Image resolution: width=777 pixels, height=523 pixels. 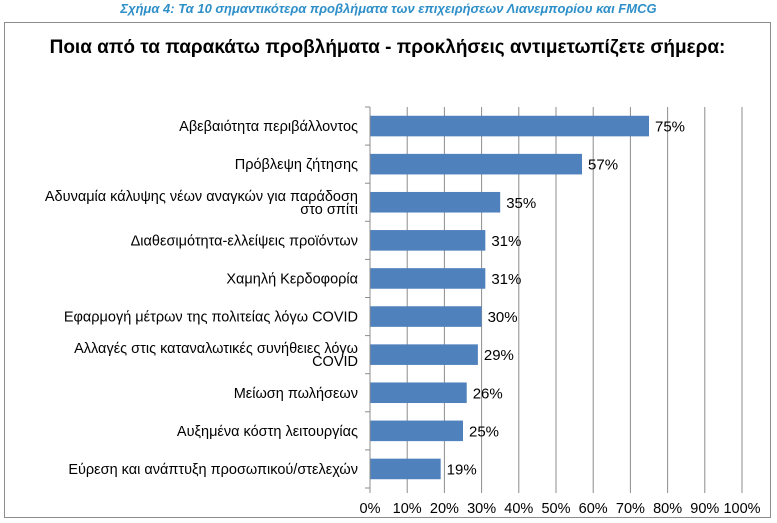 What do you see at coordinates (521, 203) in the screenshot?
I see `value-label: 35%` at bounding box center [521, 203].